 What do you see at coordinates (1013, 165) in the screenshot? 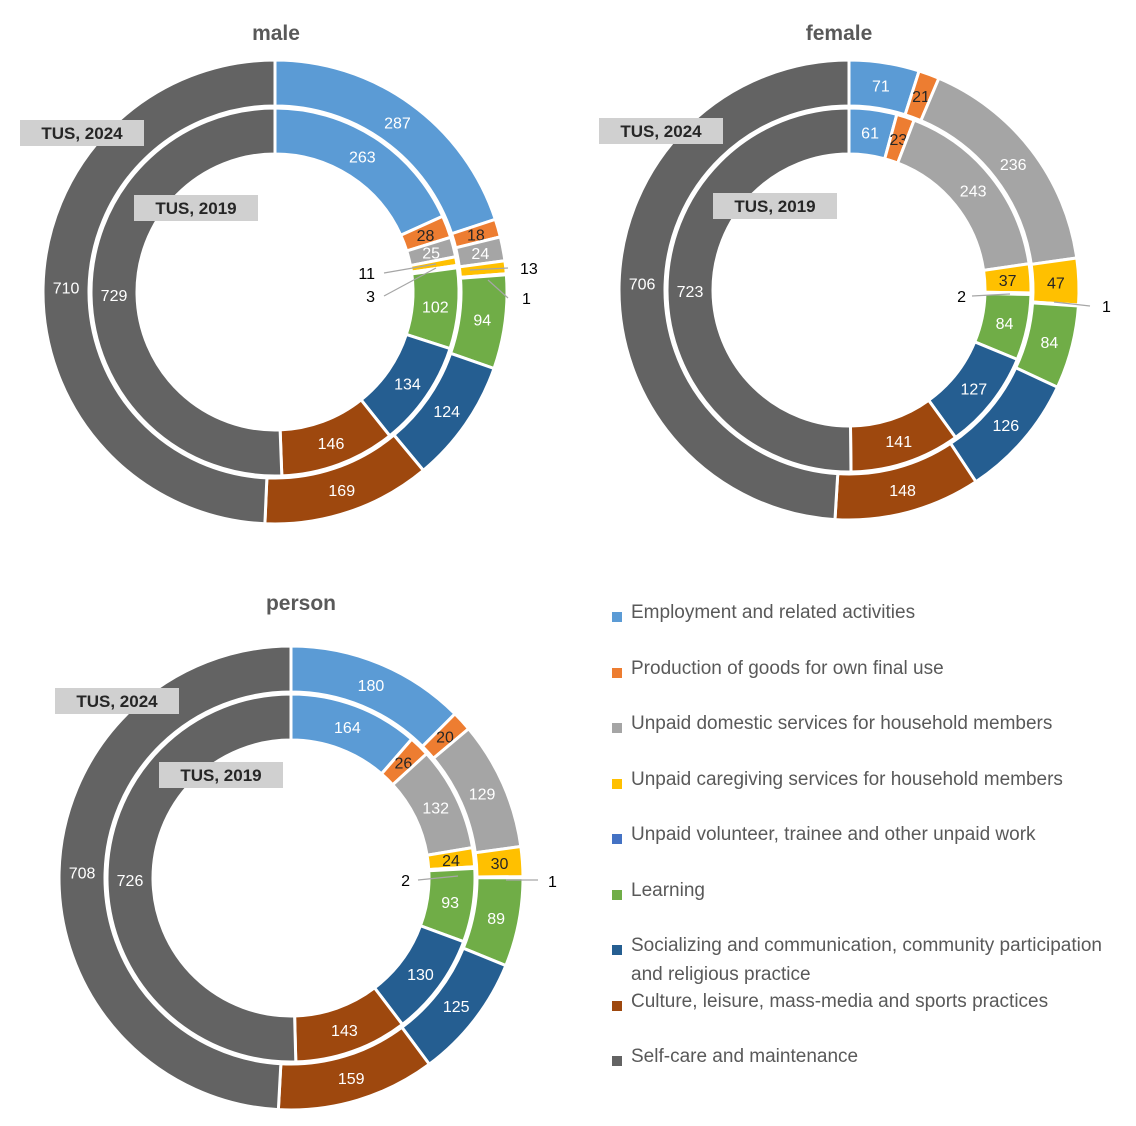
I see `data-label: 236` at bounding box center [1013, 165].